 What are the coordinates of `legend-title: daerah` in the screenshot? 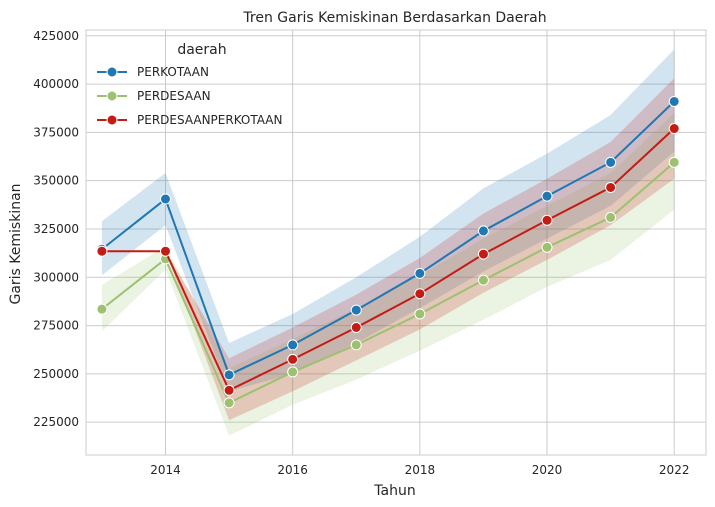 It's located at (201, 50).